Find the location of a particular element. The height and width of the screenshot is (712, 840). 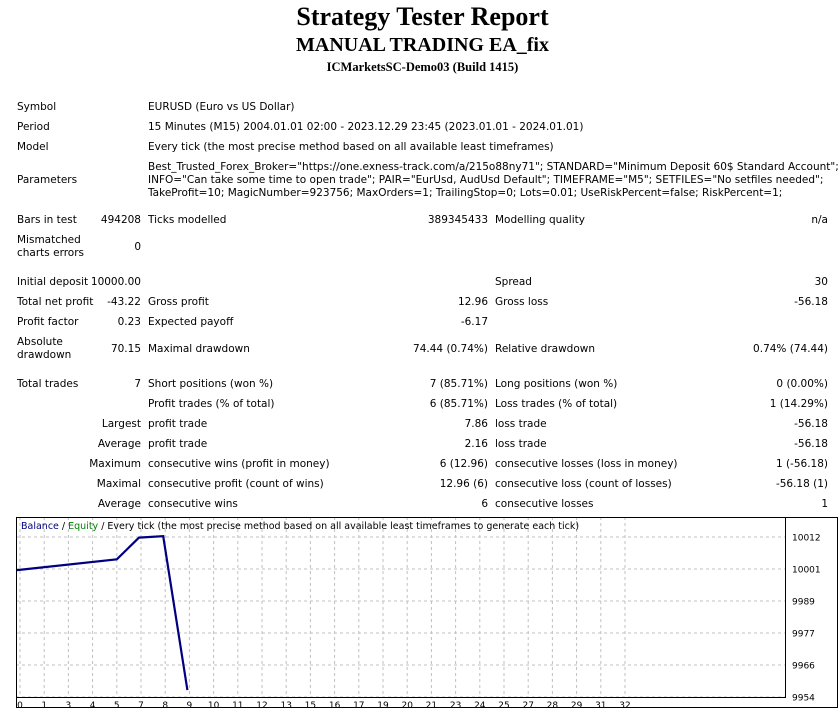

average-loss-label: loss trade is located at coordinates (521, 444).